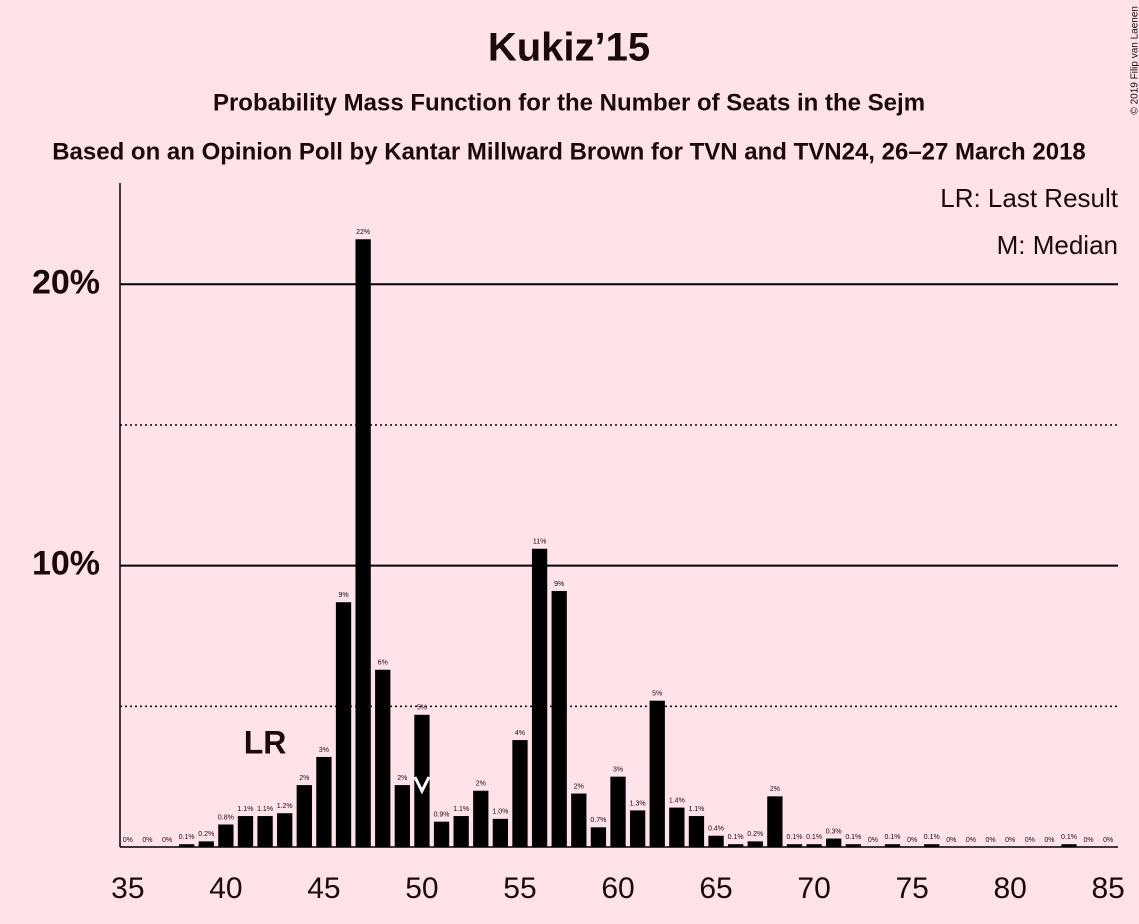  Describe the element at coordinates (323, 888) in the screenshot. I see `x-tick-label: 45` at that location.